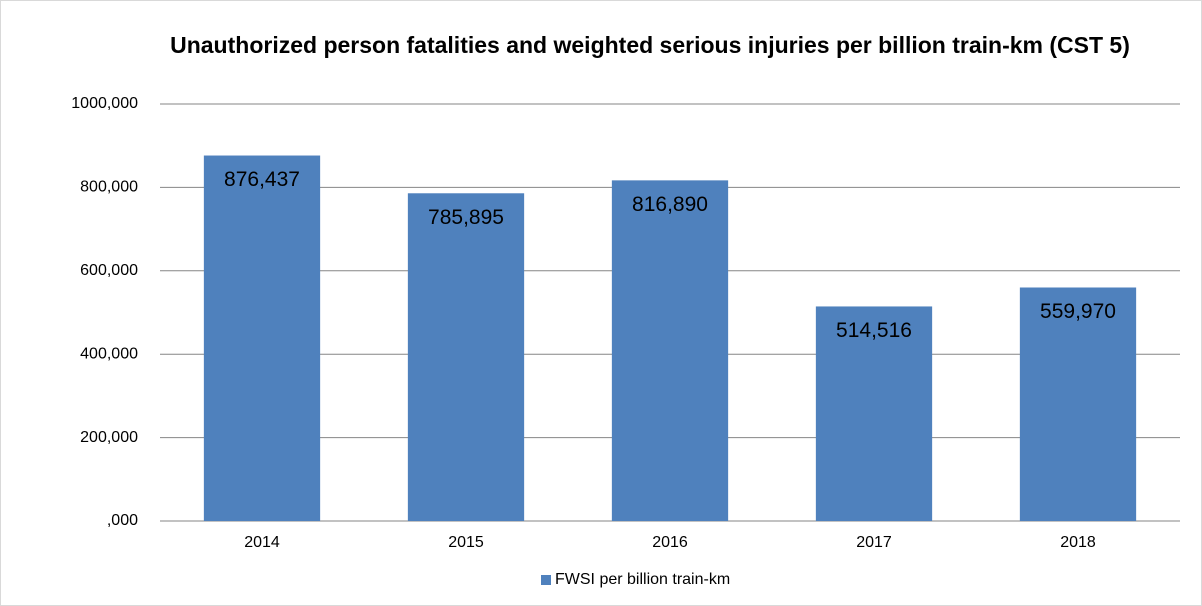  I want to click on data-label: 514,516, so click(874, 330).